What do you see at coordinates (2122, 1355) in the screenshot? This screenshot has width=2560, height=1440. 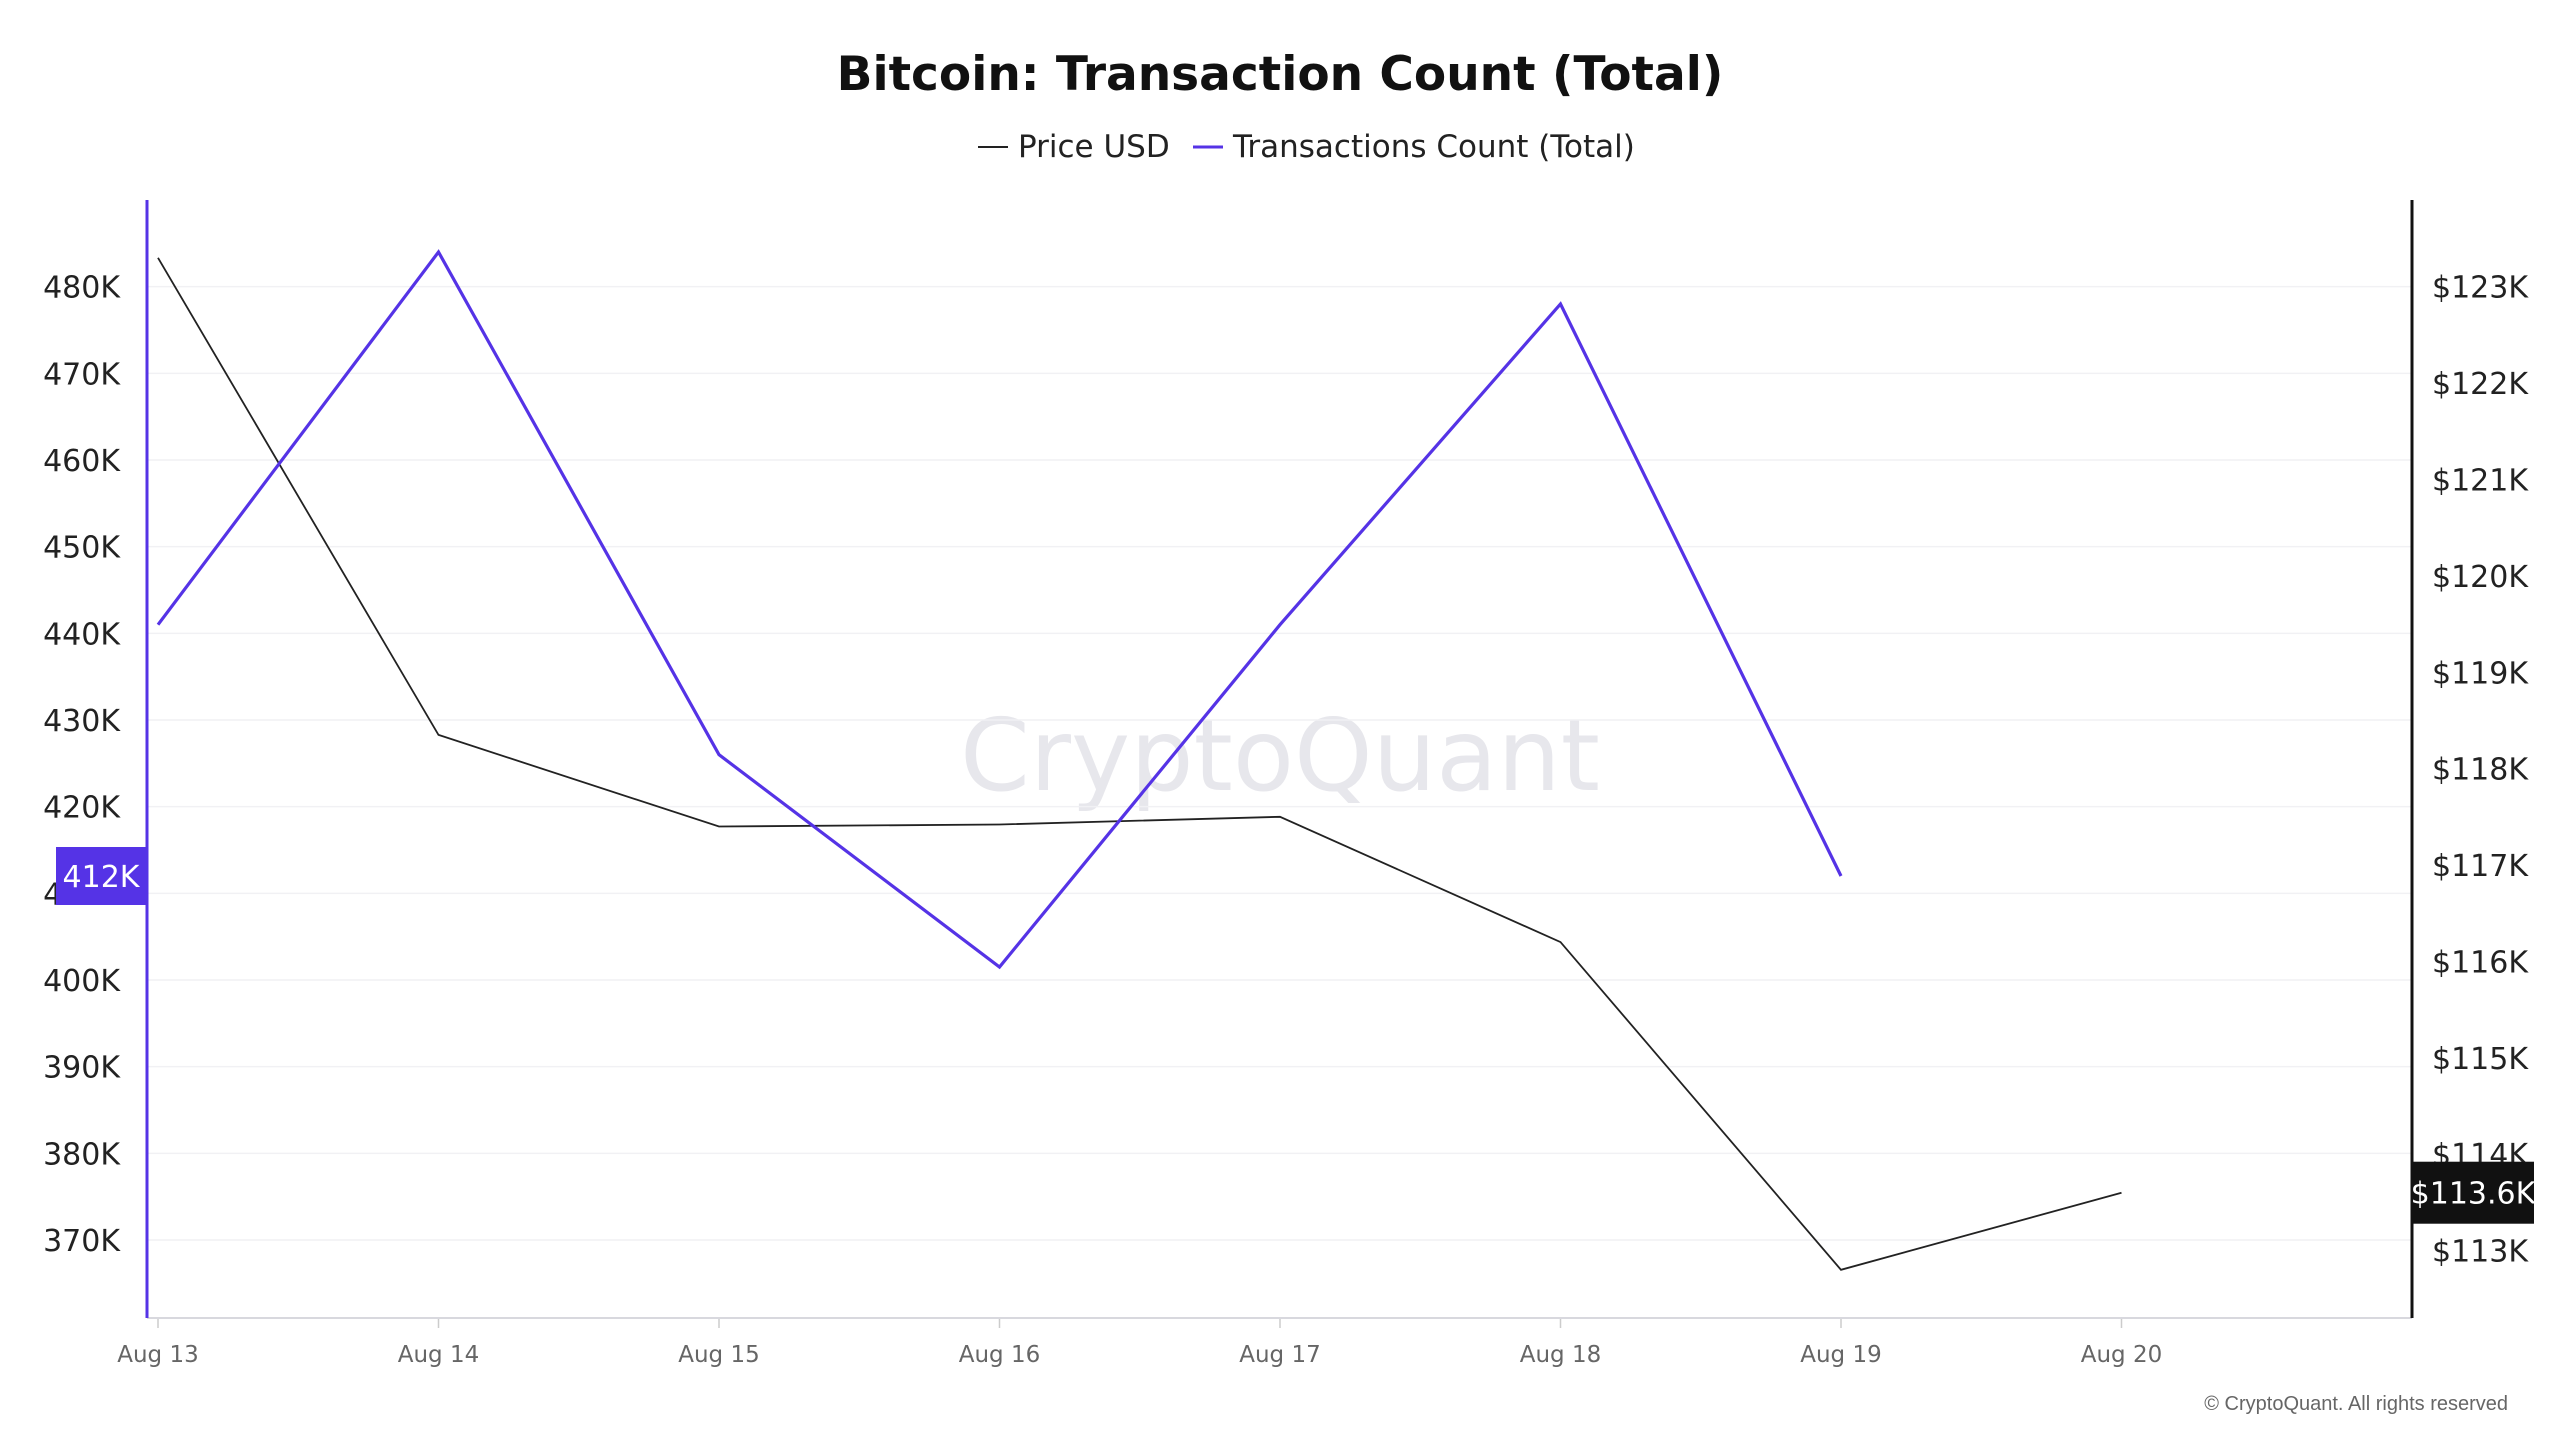 I see `x-tick-label: Aug 20` at bounding box center [2122, 1355].